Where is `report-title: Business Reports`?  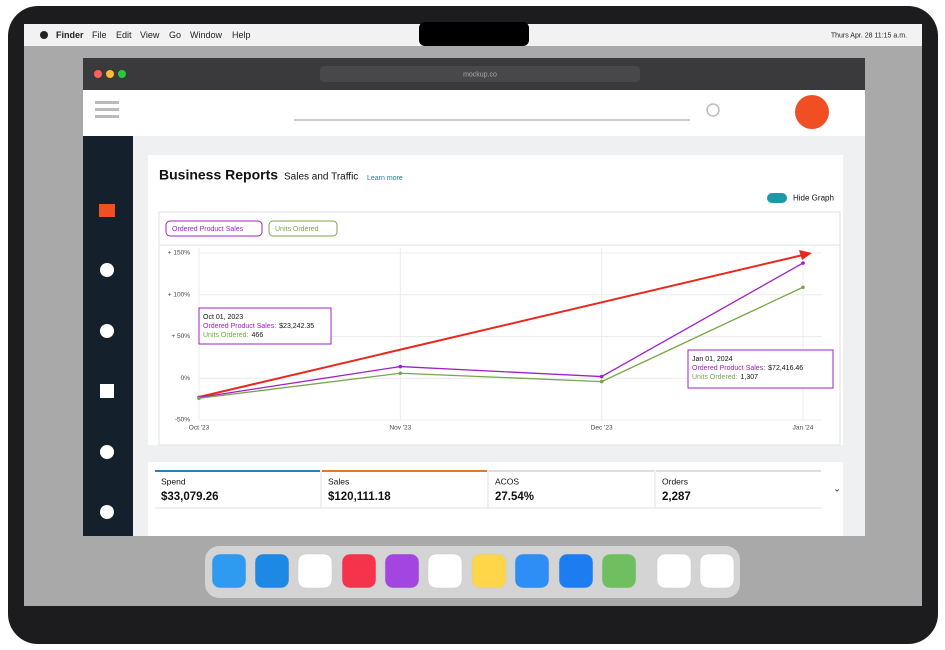 report-title: Business Reports is located at coordinates (218, 175).